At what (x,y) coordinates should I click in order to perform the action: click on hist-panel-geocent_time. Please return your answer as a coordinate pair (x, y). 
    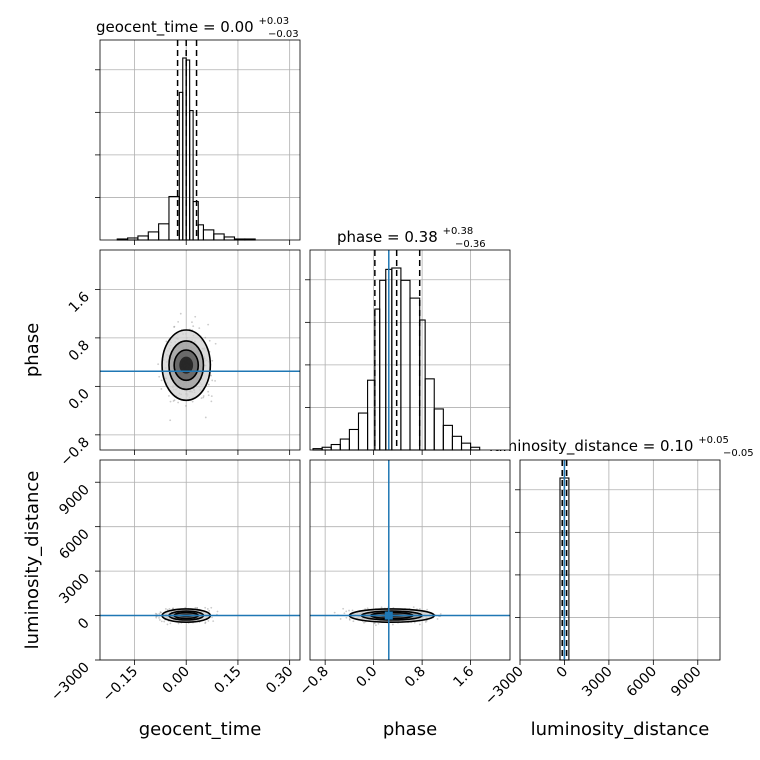
    Looking at the image, I should click on (200, 140).